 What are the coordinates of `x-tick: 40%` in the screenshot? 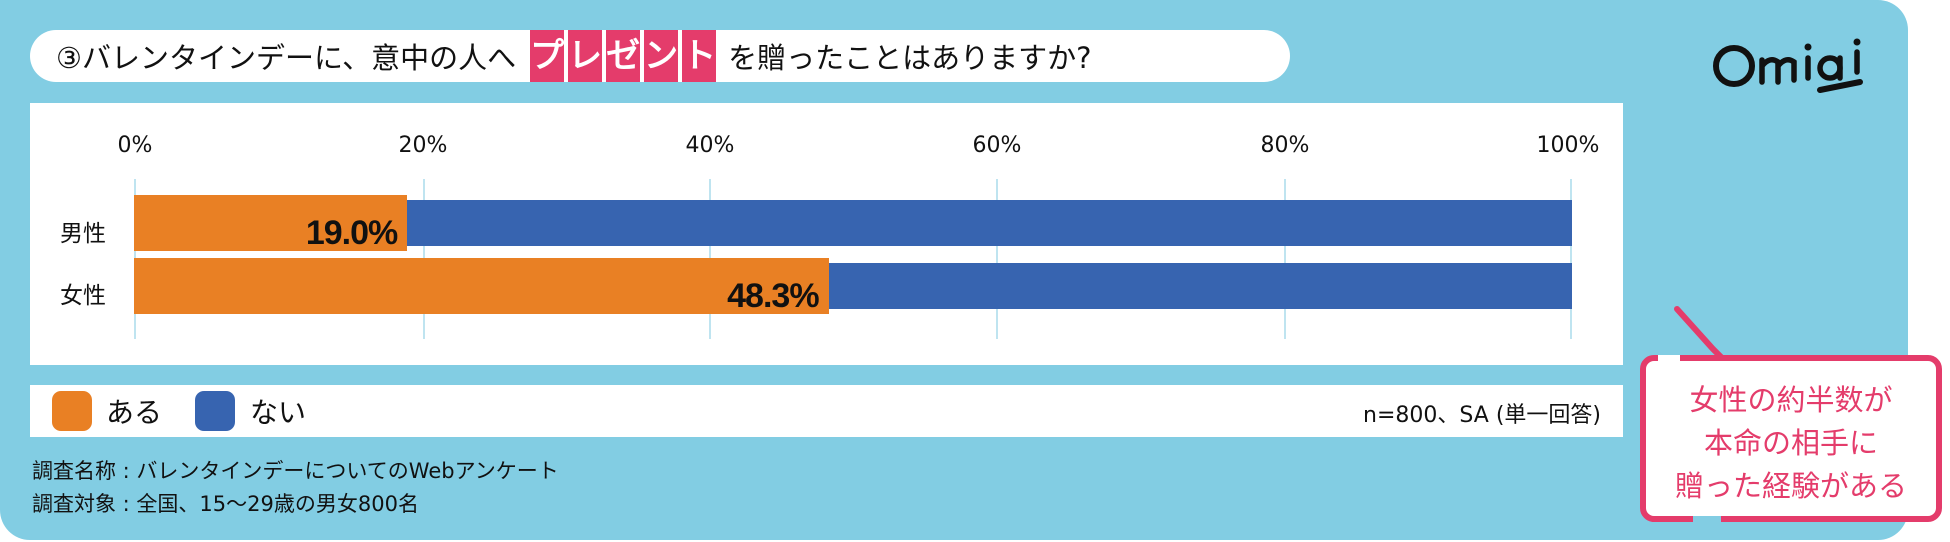 It's located at (710, 145).